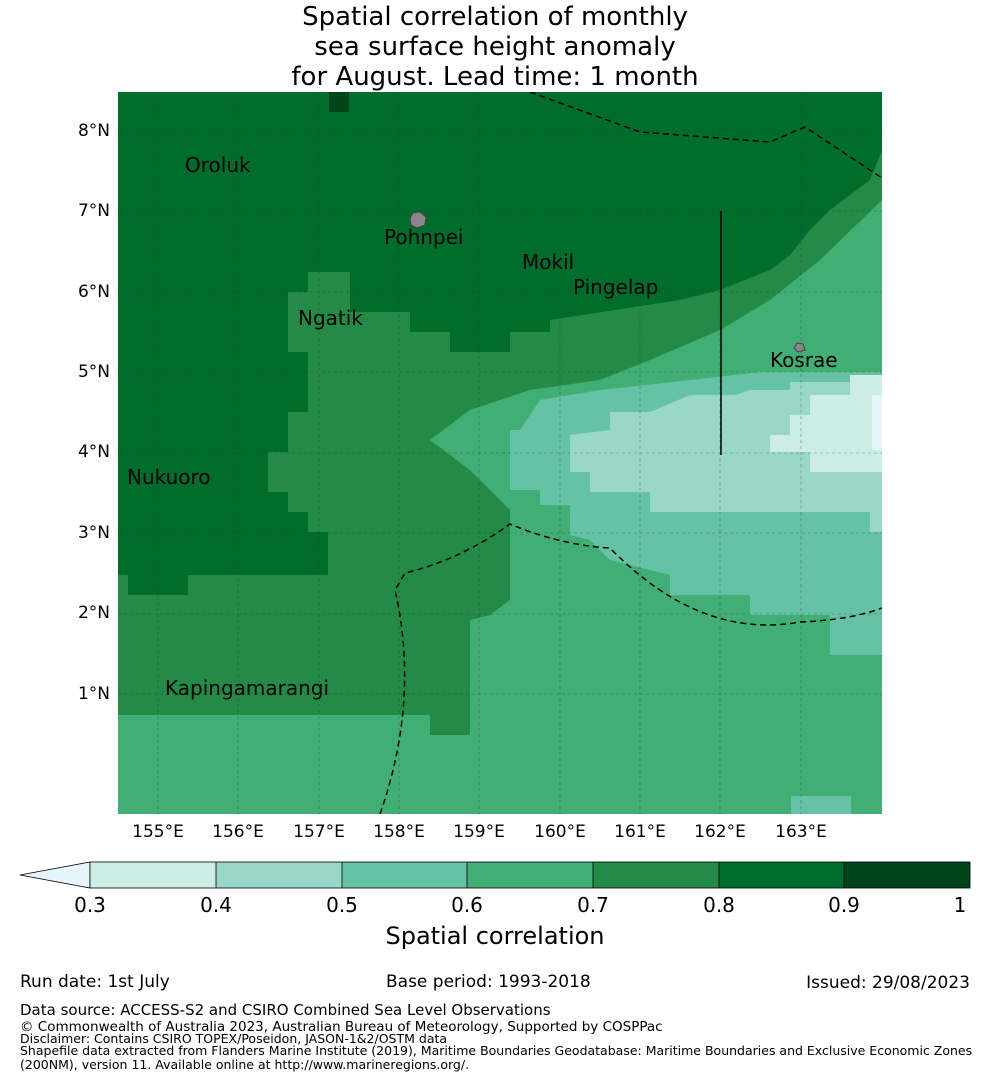  What do you see at coordinates (330, 318) in the screenshot?
I see `place-ngatik: Ngatik` at bounding box center [330, 318].